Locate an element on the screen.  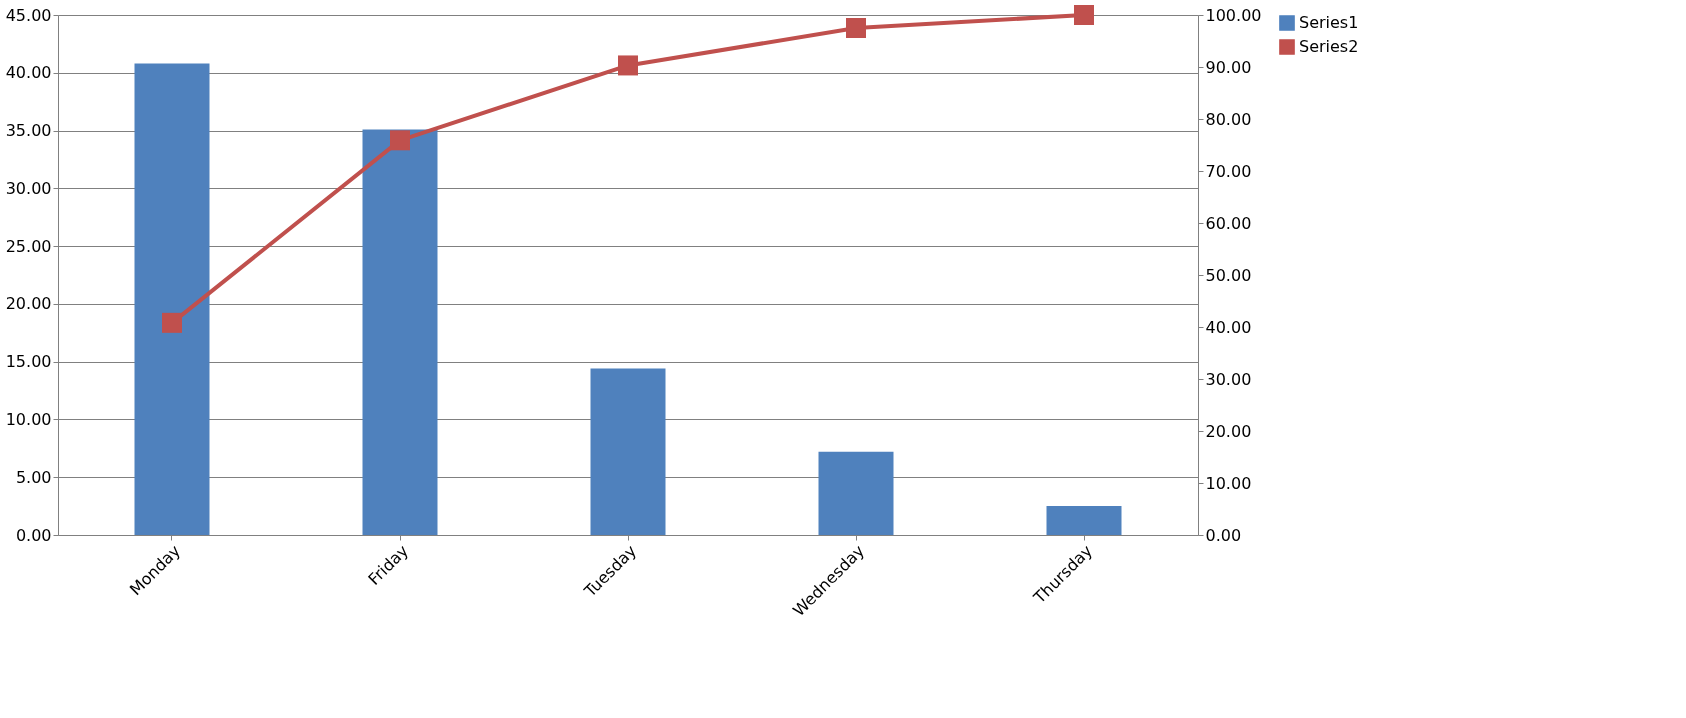
legend-label: Series1 is located at coordinates (1329, 22).